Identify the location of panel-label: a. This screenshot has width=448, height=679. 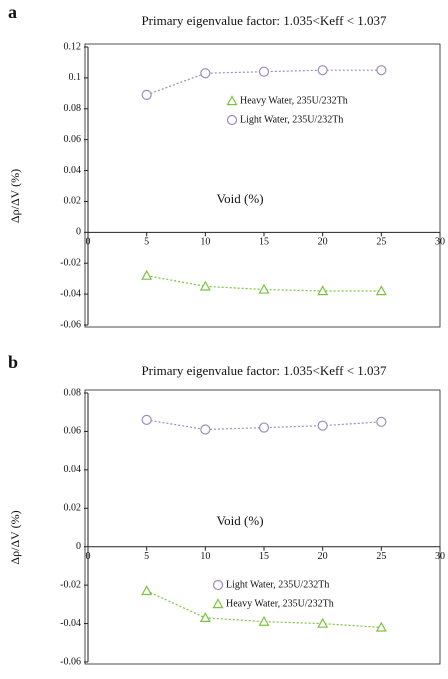
(12, 12).